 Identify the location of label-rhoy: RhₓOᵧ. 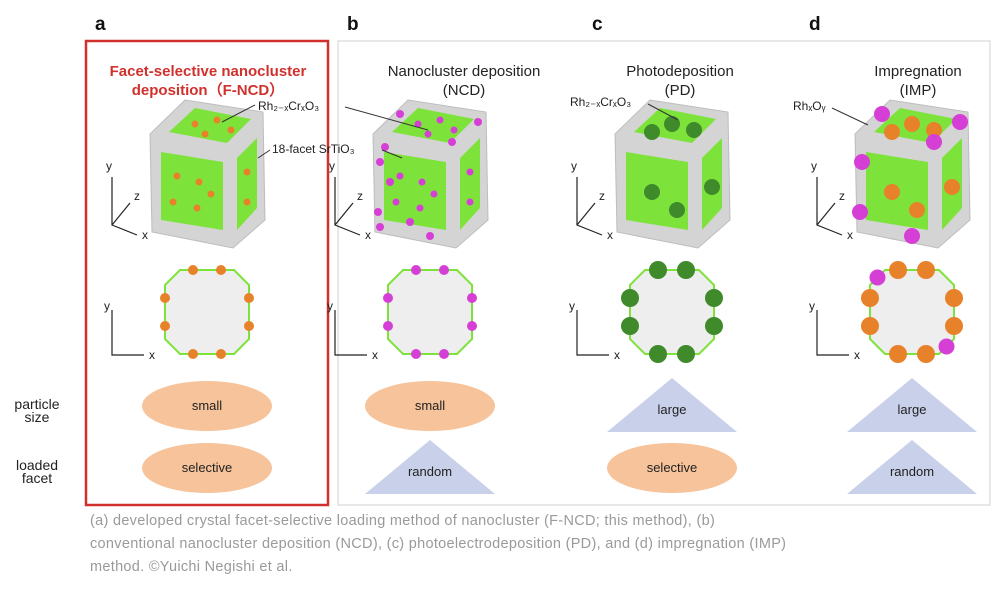
(809, 106).